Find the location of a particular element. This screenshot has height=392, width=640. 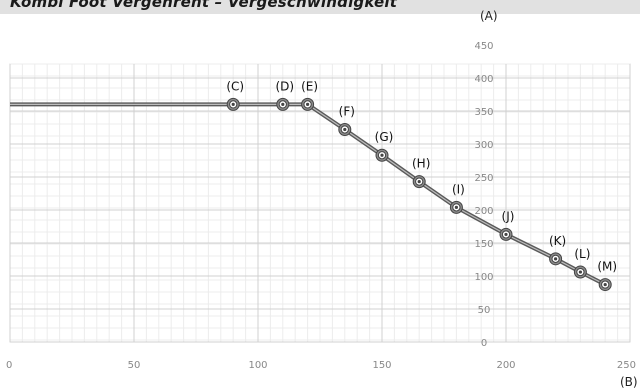

data-point-label: (K) is located at coordinates (557, 241).